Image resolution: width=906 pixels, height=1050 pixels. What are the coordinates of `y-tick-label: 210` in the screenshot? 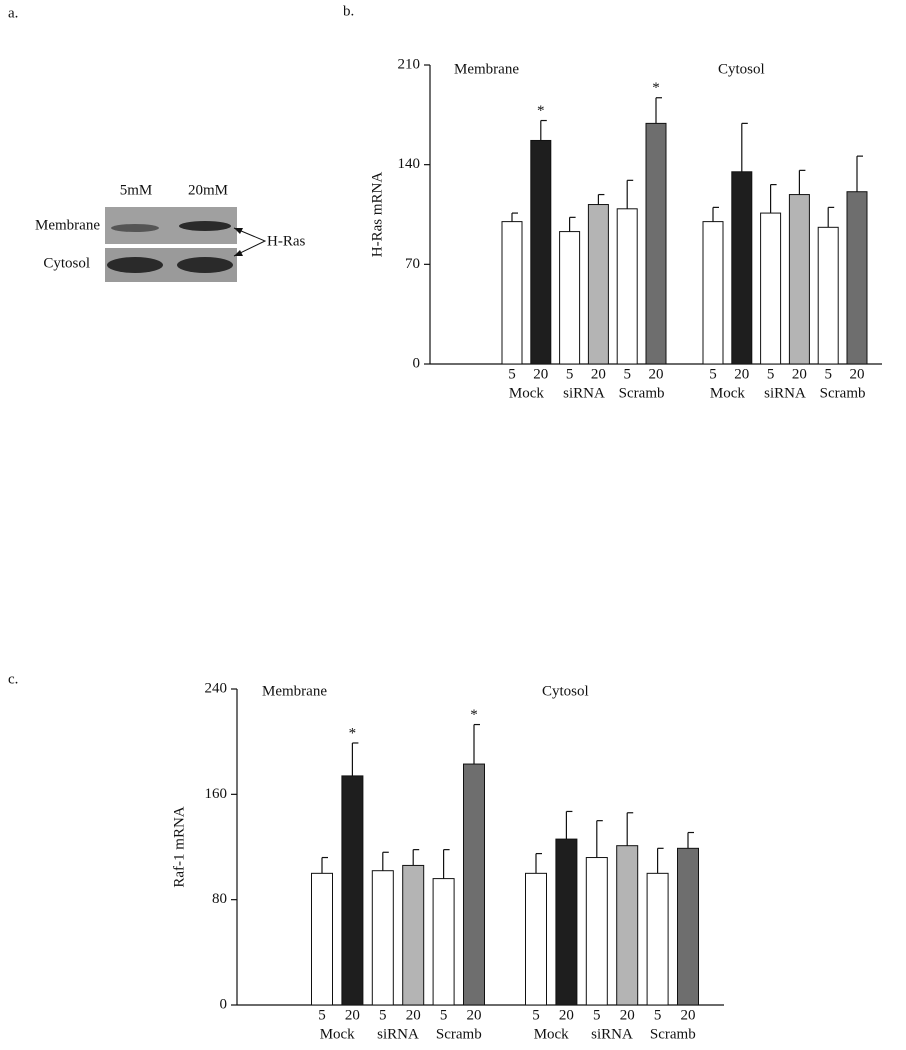 It's located at (409, 64).